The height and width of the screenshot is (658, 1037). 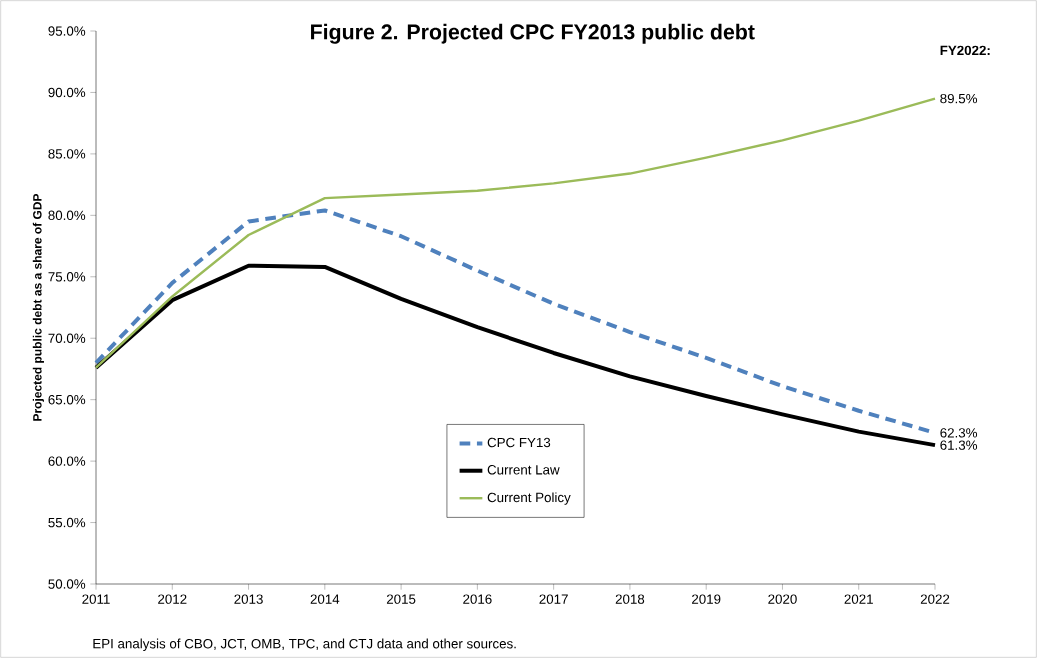 I want to click on text: FY2022:, so click(x=965, y=50).